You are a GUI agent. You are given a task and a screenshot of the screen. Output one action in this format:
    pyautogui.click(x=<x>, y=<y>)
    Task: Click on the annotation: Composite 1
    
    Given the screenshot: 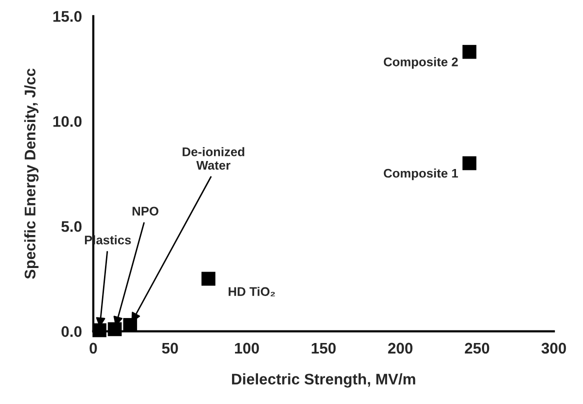 What is the action you would take?
    pyautogui.click(x=421, y=174)
    